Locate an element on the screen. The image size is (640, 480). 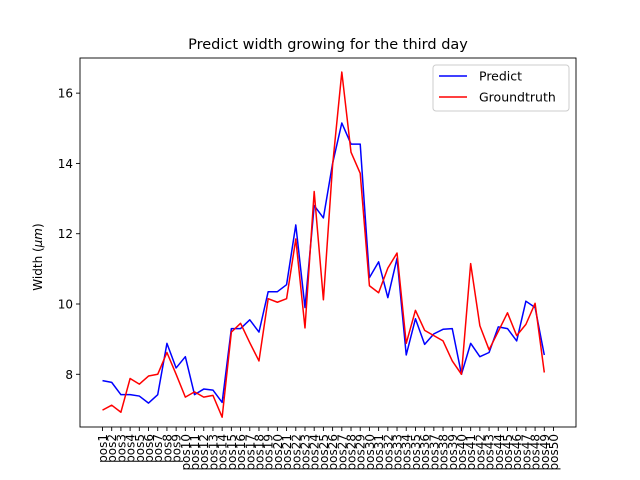
x-tick-label: pos33 is located at coordinates (398, 452).